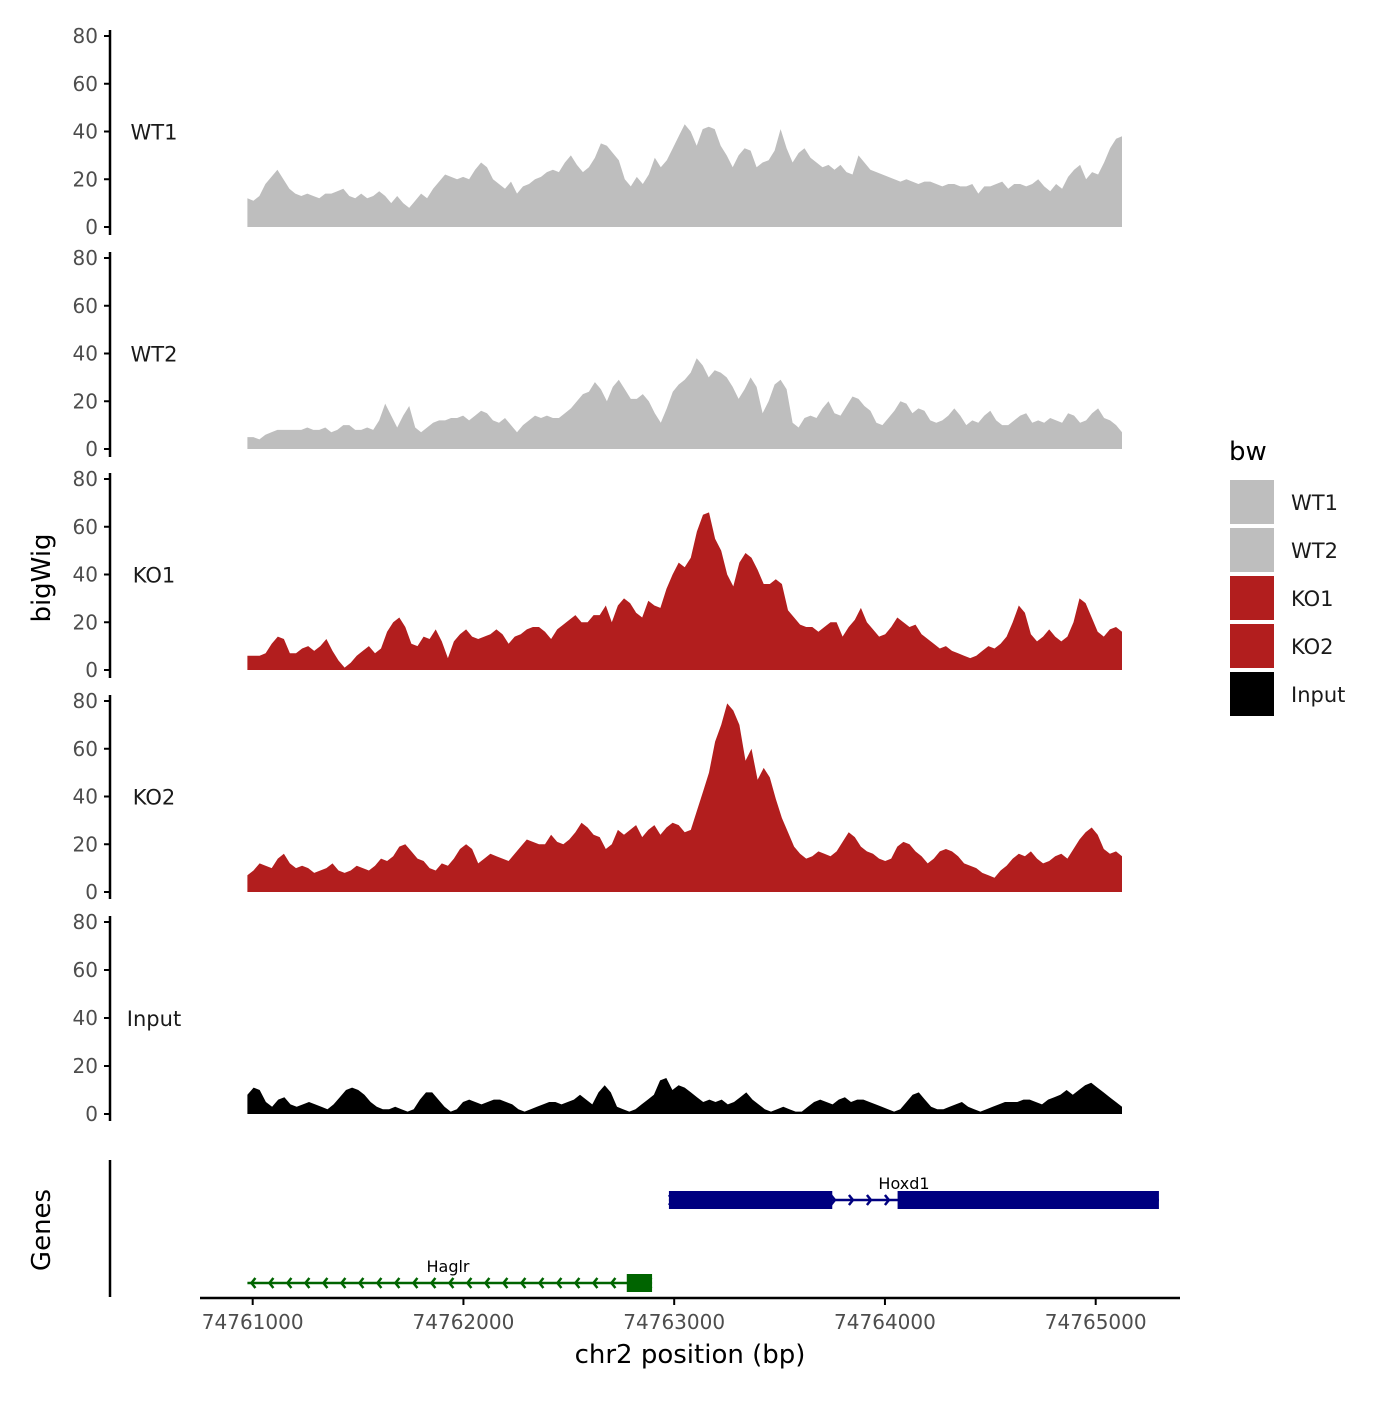  What do you see at coordinates (1314, 551) in the screenshot?
I see `legend-label-wt2: WT2` at bounding box center [1314, 551].